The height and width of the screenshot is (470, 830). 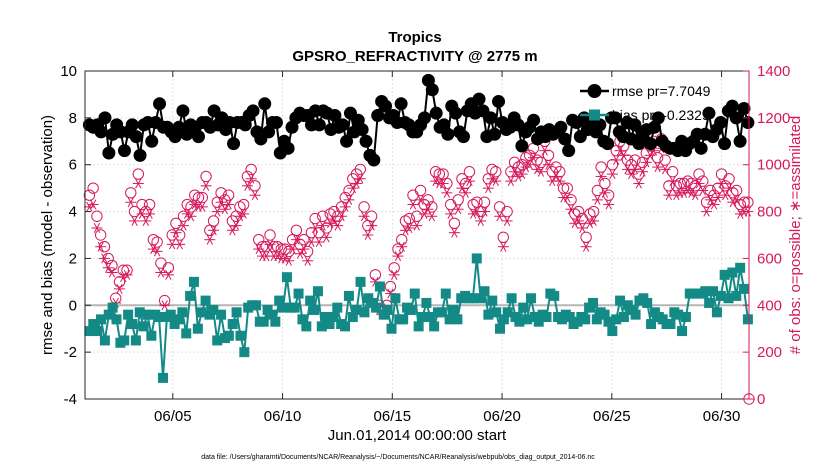 What do you see at coordinates (173, 416) in the screenshot?
I see `x-tick-label: 06/05` at bounding box center [173, 416].